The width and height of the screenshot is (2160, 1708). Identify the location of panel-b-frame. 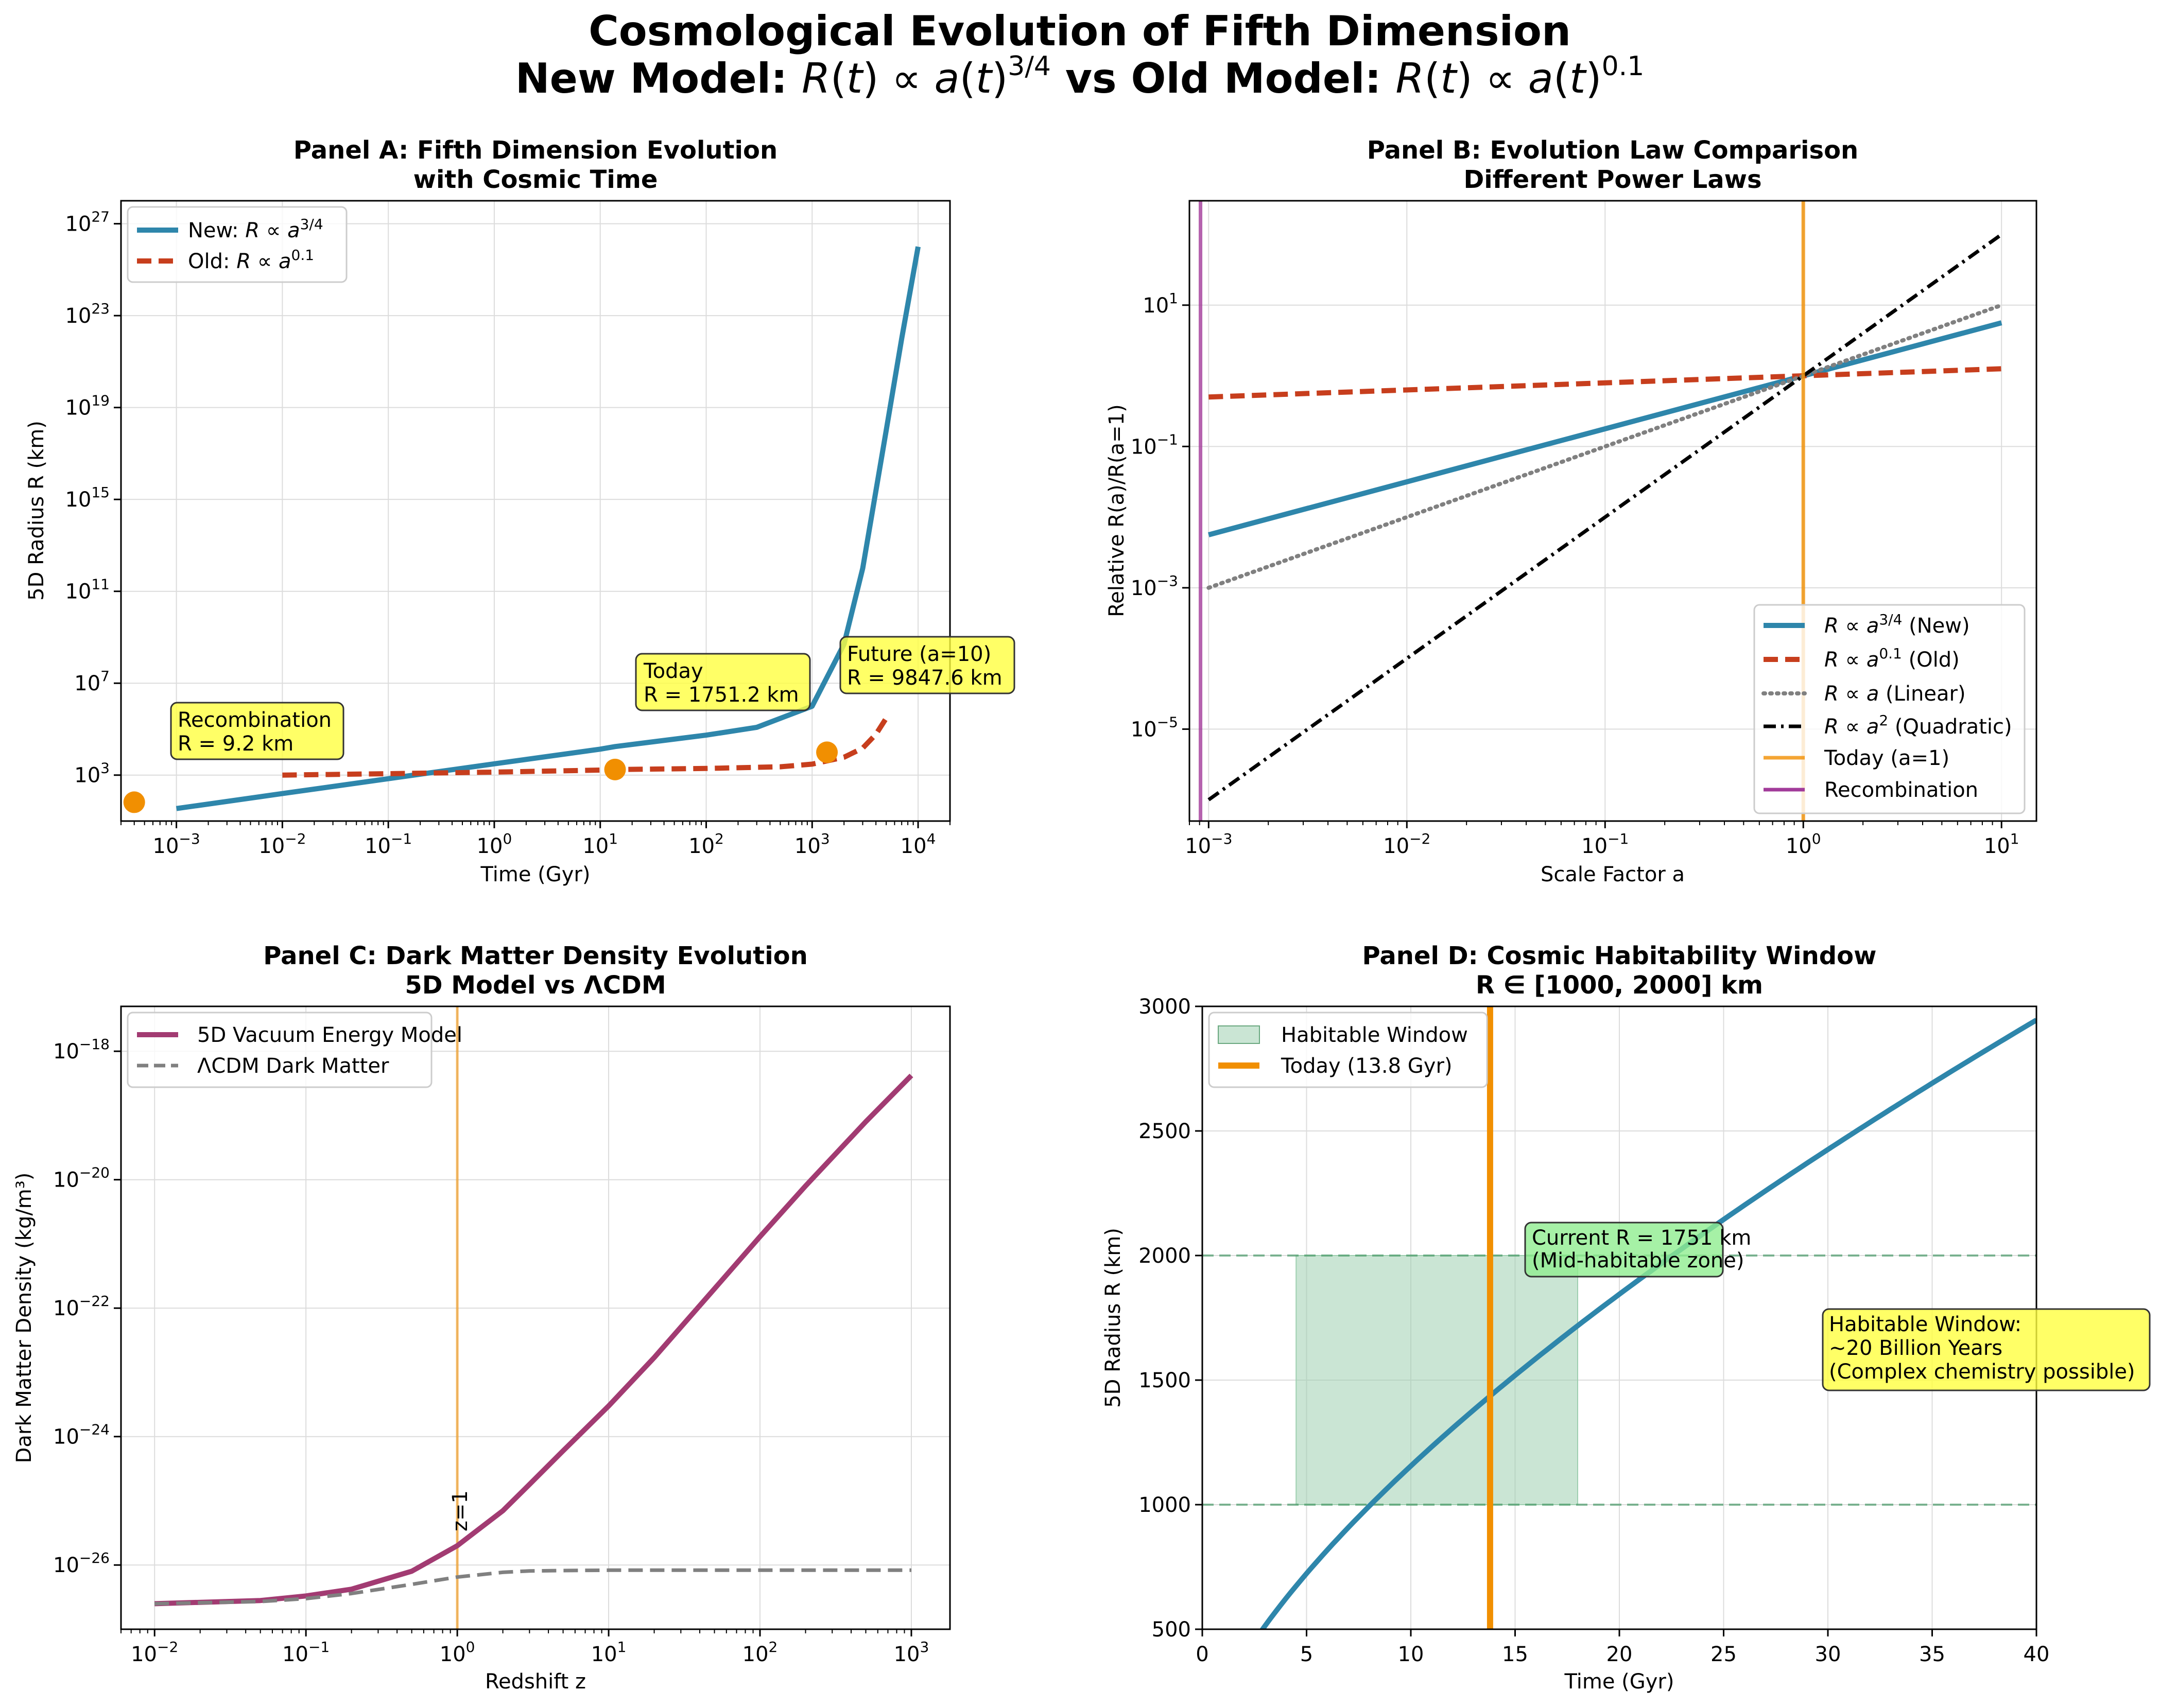
(1613, 511).